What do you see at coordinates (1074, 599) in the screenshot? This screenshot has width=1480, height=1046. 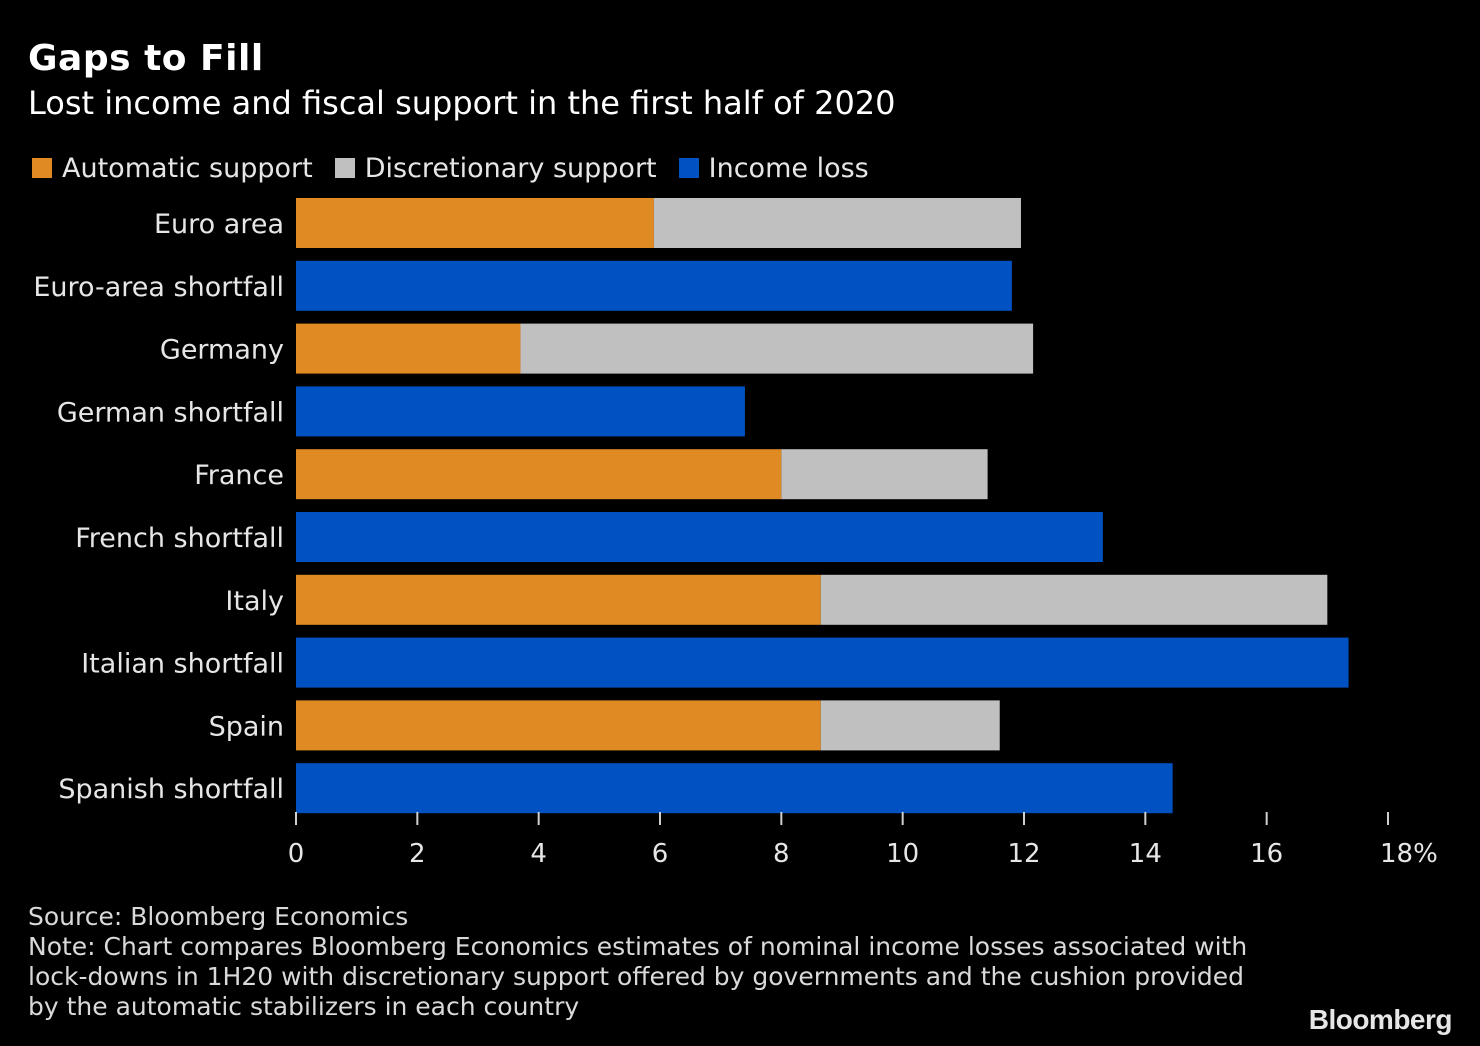 I see `bar-italy-discretionary-support` at bounding box center [1074, 599].